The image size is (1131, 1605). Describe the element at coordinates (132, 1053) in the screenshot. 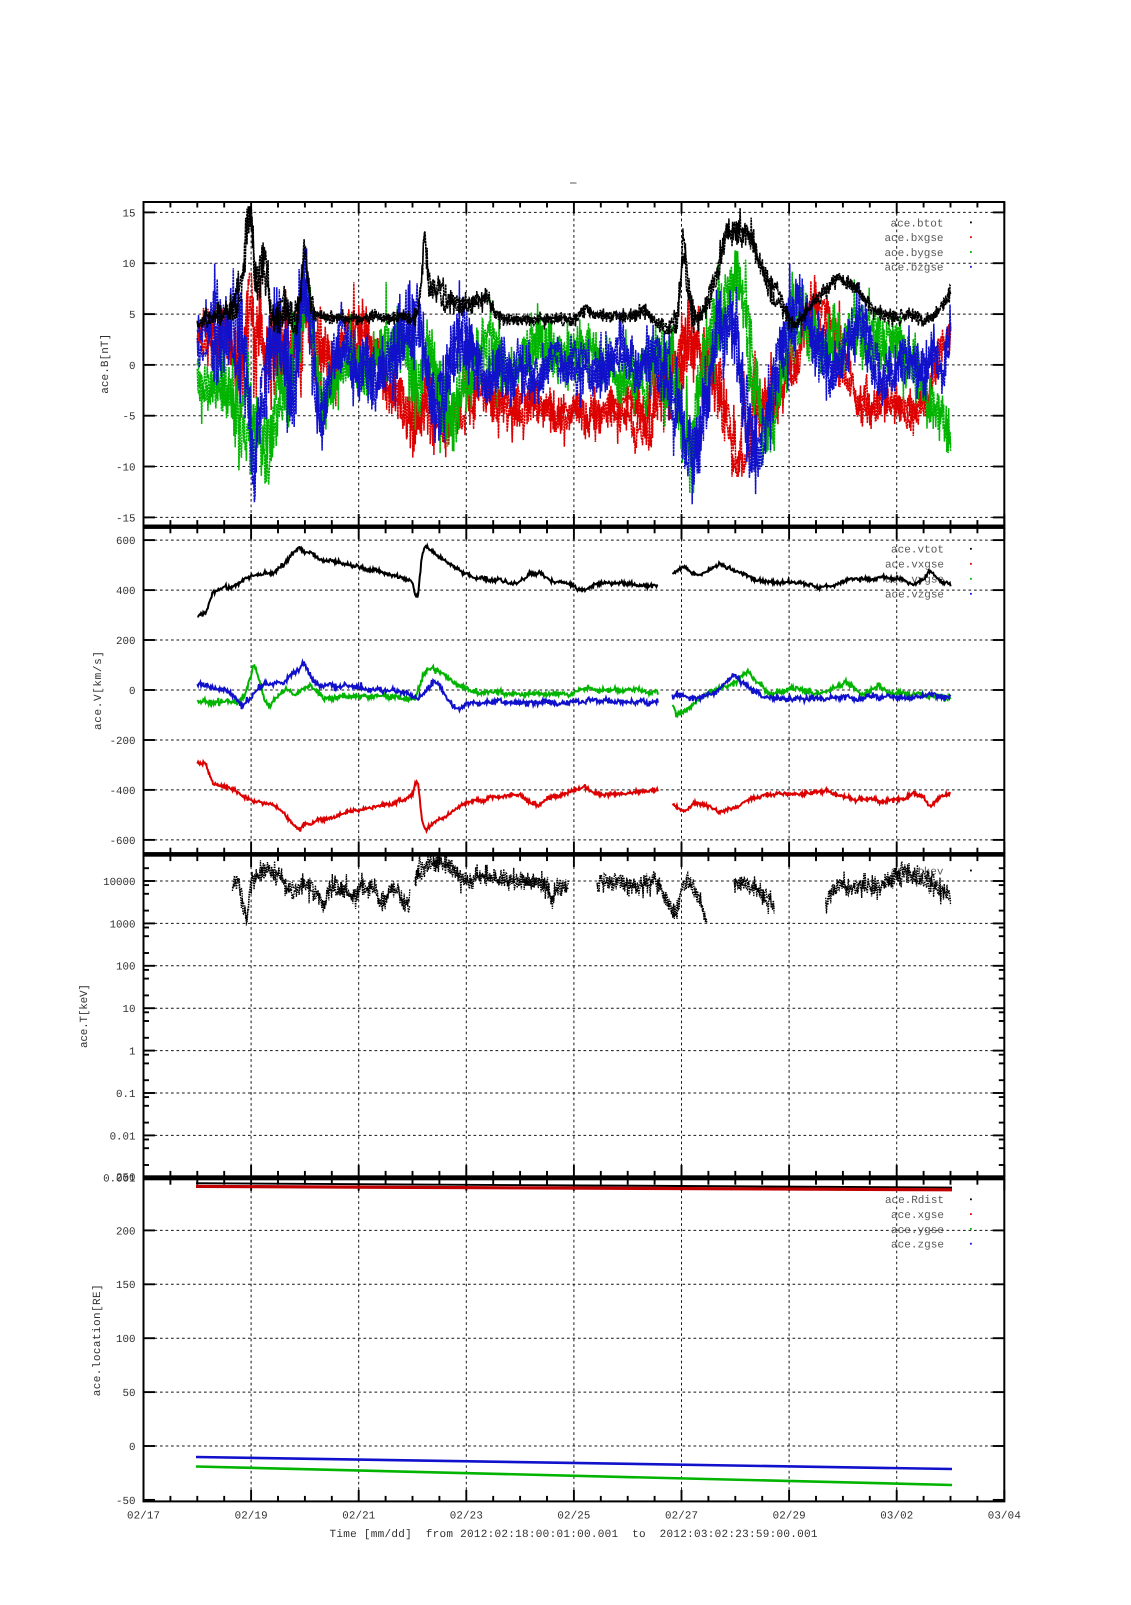

I see `svg-text: 1` at that location.